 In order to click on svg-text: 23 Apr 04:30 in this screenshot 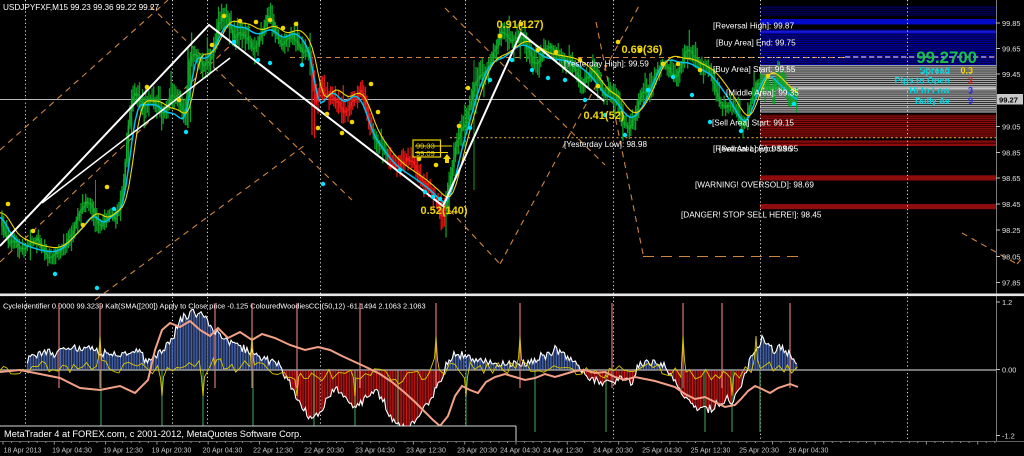, I will do `click(375, 451)`.